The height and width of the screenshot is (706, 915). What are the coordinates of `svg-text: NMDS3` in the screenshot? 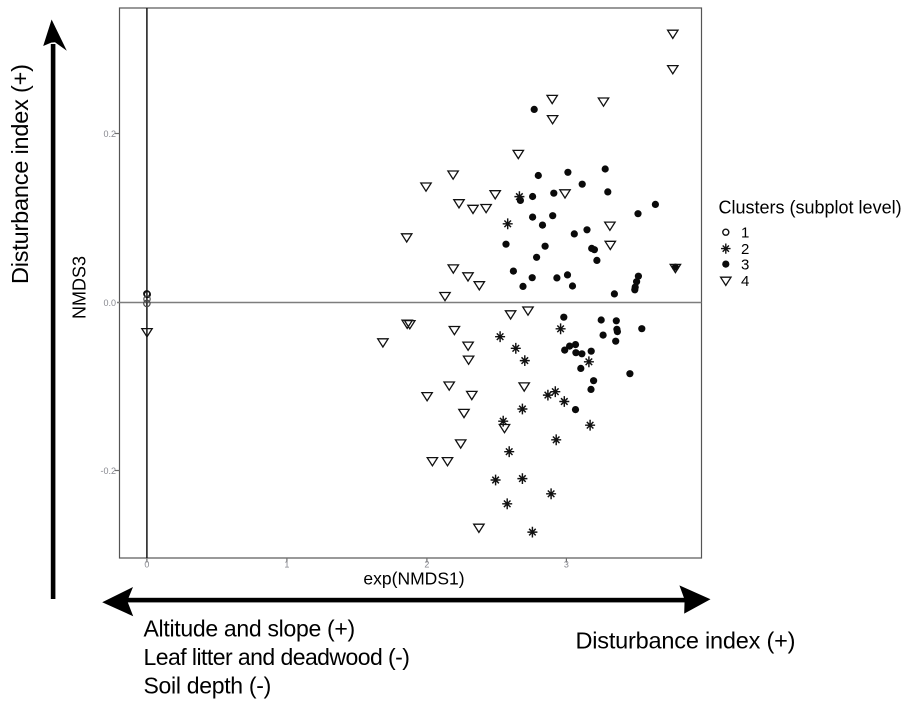 It's located at (80, 287).